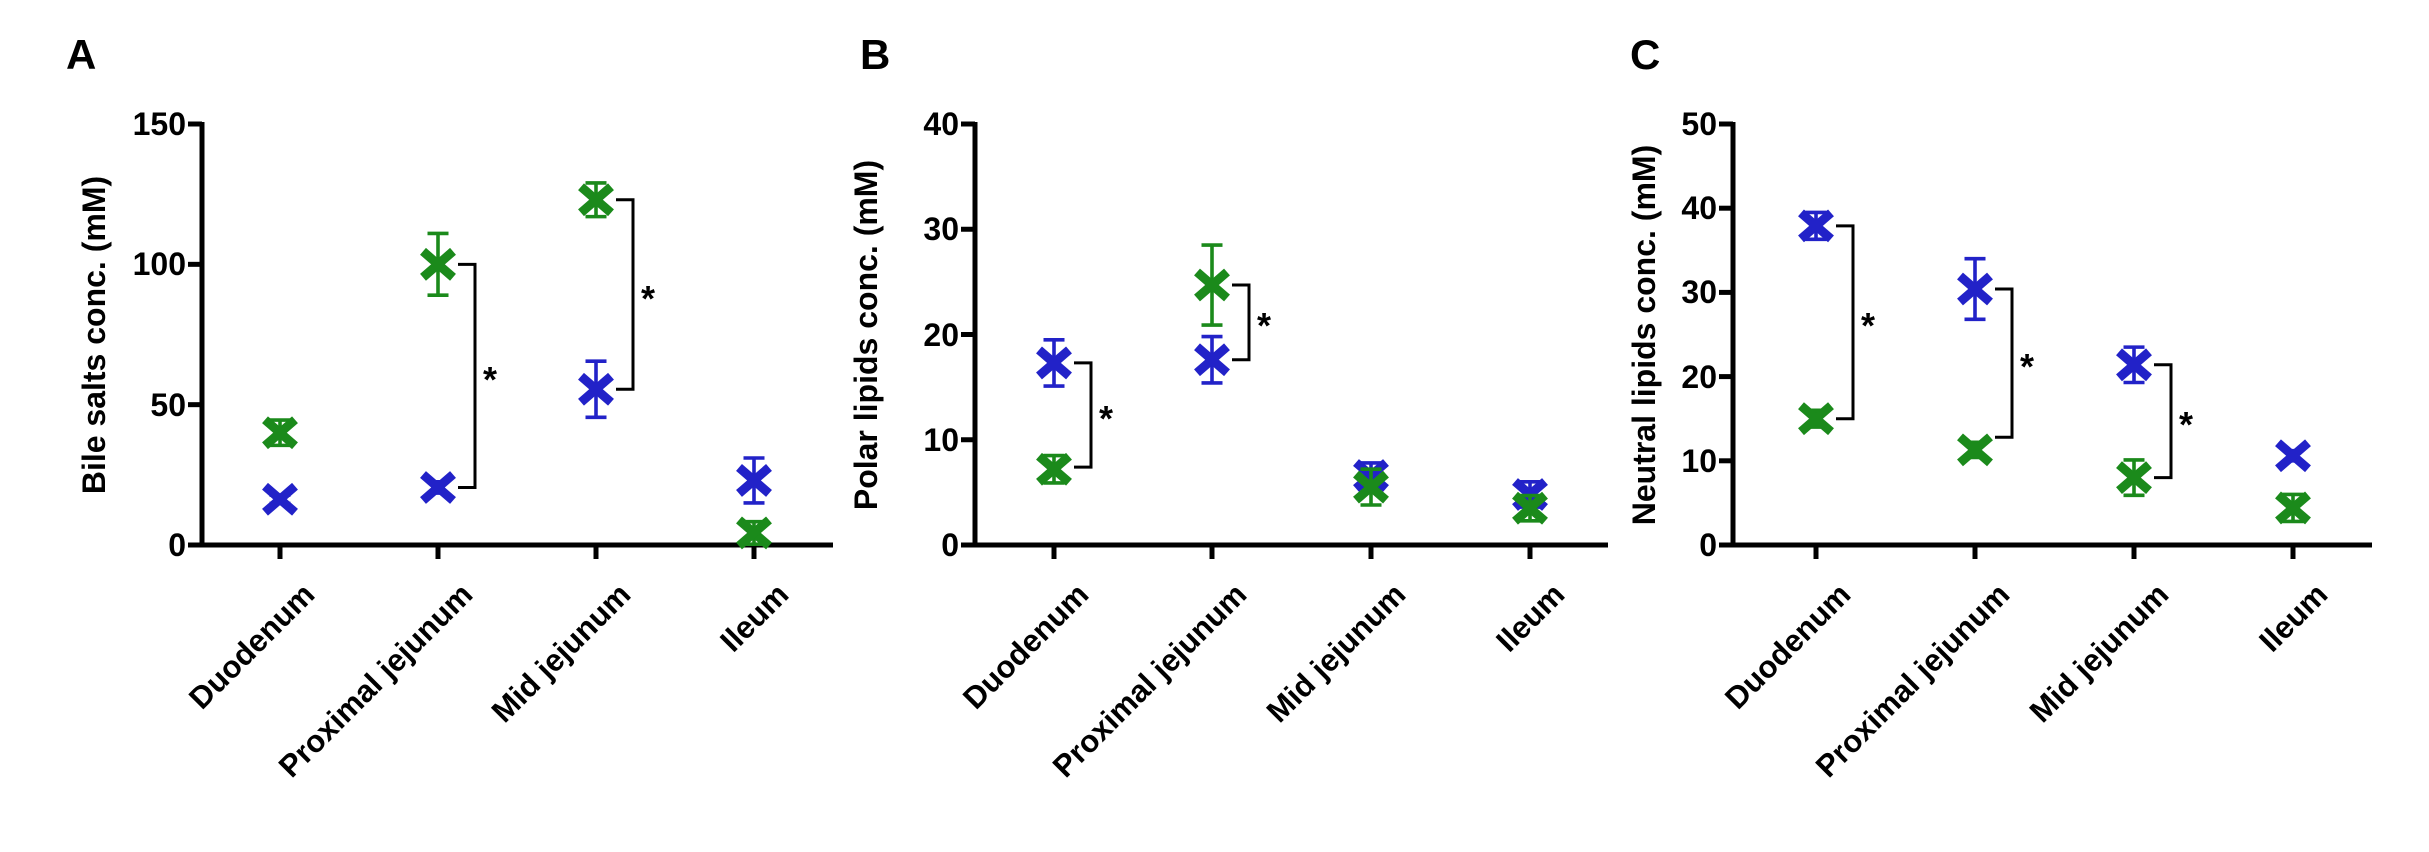  What do you see at coordinates (941, 124) in the screenshot?
I see `panel-b-y-tick-label: 40` at bounding box center [941, 124].